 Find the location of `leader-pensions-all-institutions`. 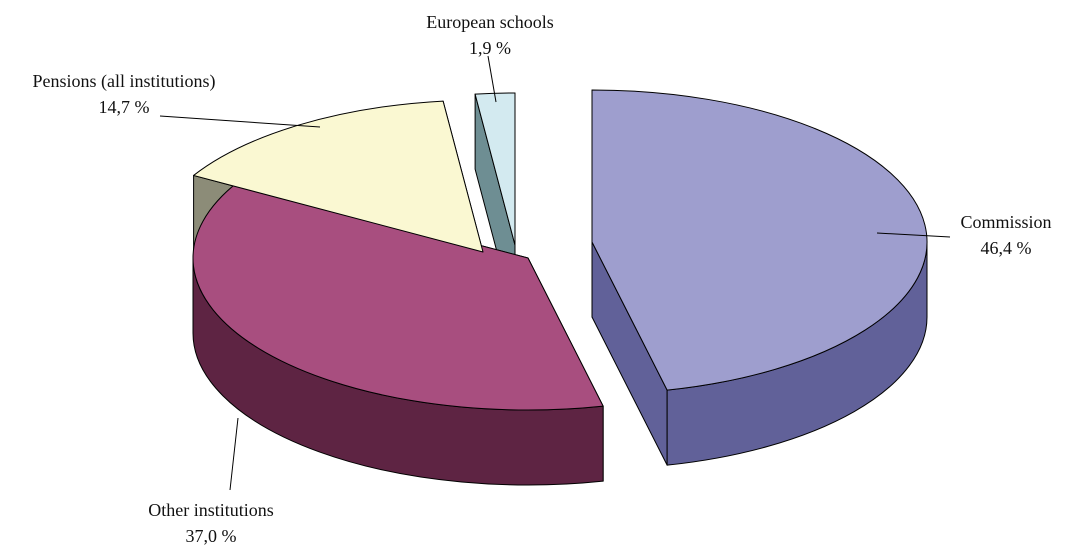

leader-pensions-all-institutions is located at coordinates (240, 121).